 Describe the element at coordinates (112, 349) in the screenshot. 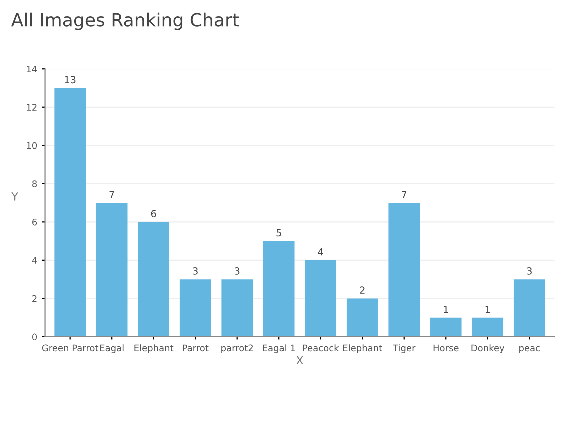

I see `x-tick-label: Eagal` at that location.